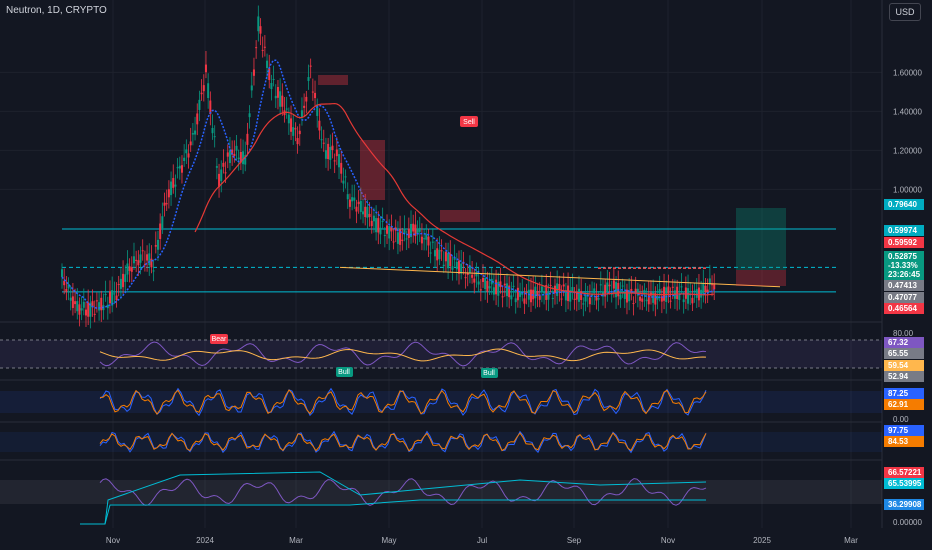 The width and height of the screenshot is (932, 550). I want to click on bull-signal-label: Bull, so click(489, 373).